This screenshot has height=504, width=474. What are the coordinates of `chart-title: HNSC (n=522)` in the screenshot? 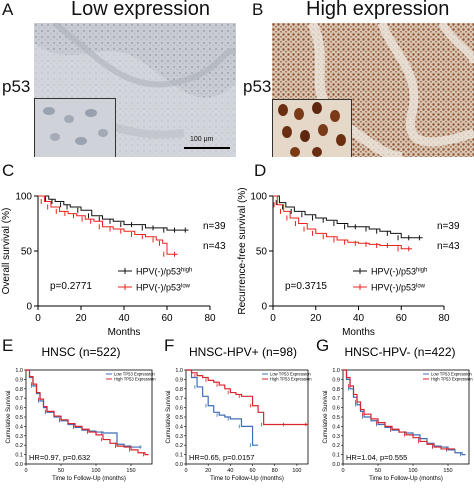 It's located at (80, 352).